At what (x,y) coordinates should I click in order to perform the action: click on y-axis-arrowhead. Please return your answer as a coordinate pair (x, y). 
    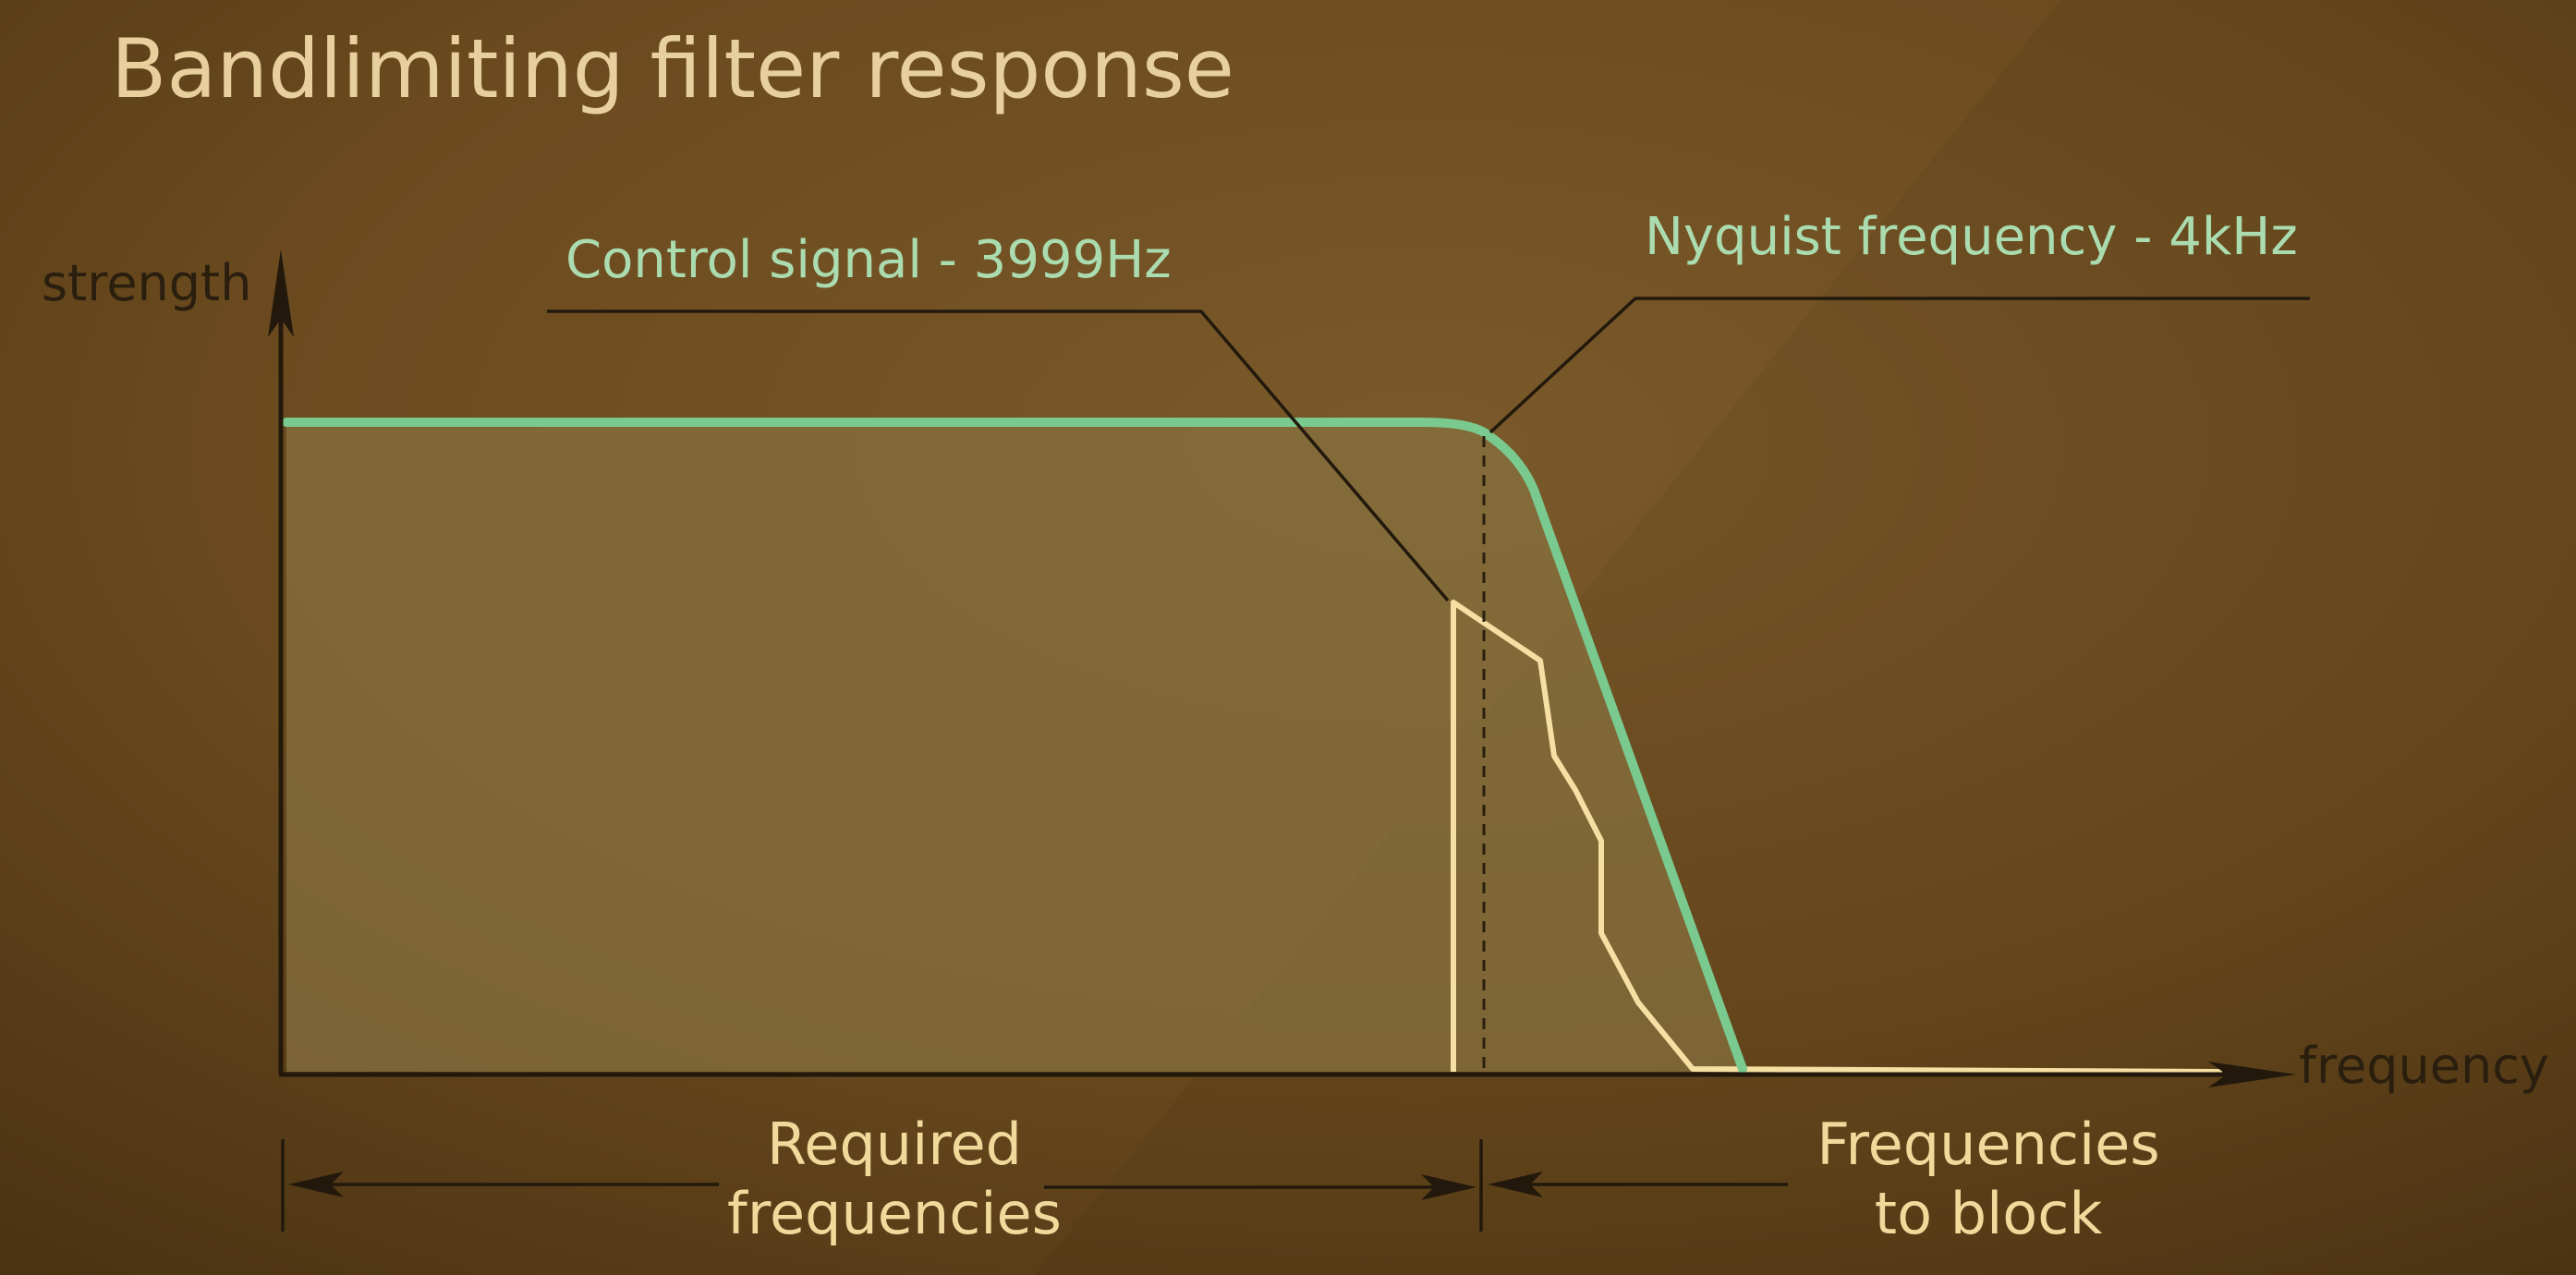
    Looking at the image, I should click on (281, 293).